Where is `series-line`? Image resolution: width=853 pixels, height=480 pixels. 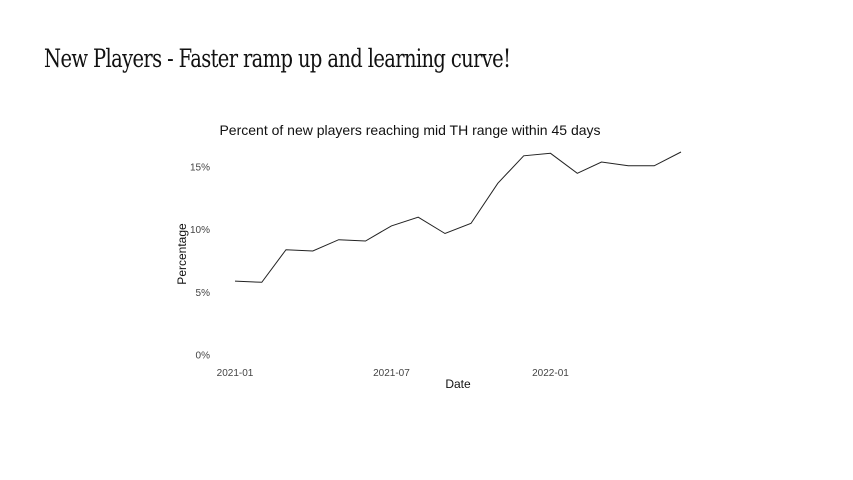 series-line is located at coordinates (458, 217).